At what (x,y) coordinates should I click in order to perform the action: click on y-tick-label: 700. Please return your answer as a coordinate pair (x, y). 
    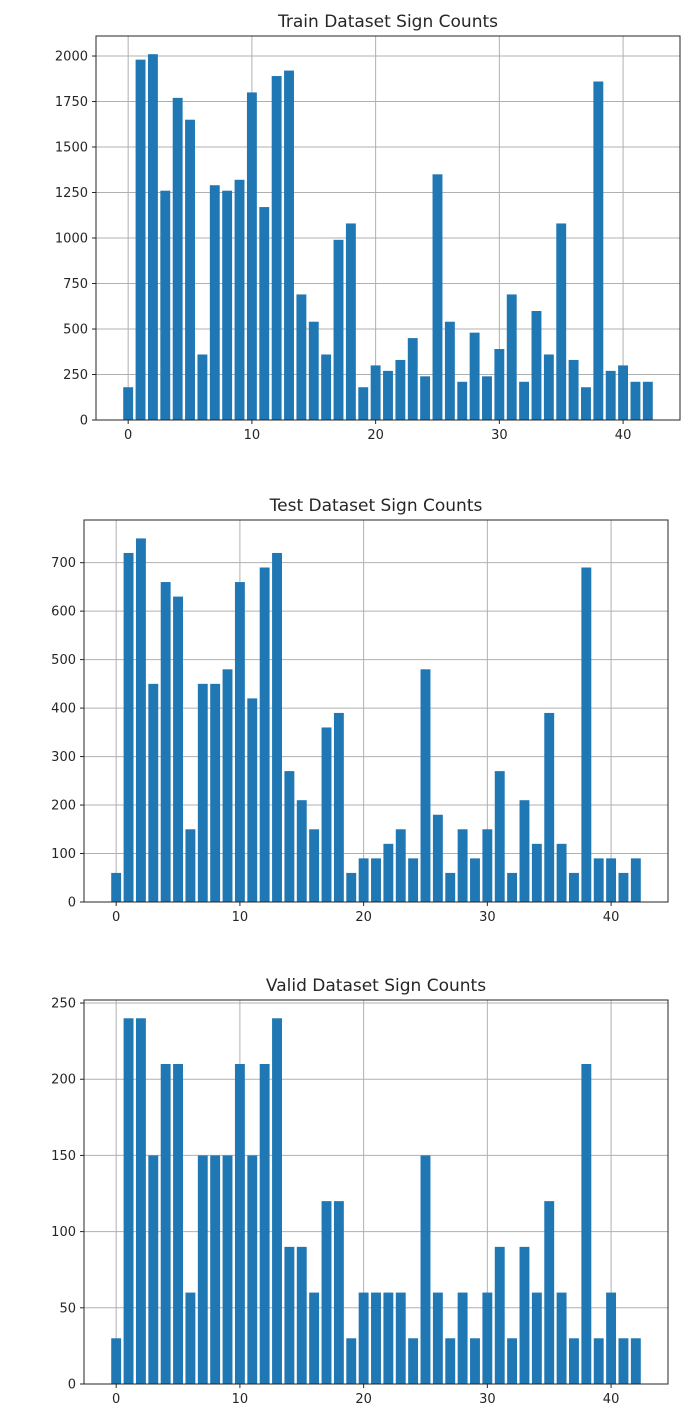
    Looking at the image, I should click on (63, 563).